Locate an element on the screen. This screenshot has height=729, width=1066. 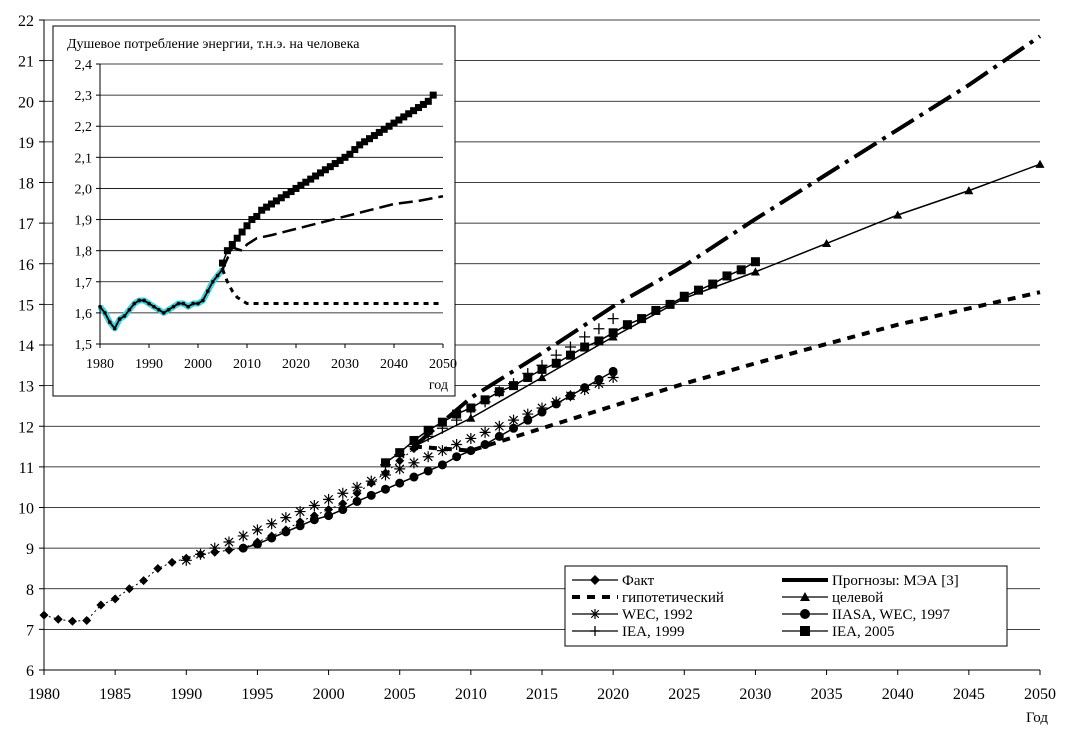
inset-series-0-point-2001 is located at coordinates (203, 300).